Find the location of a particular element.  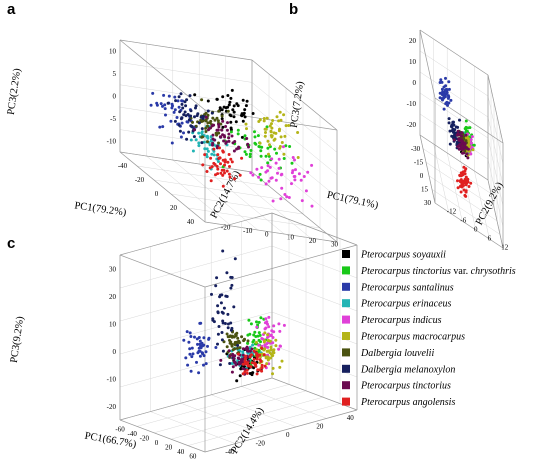

y-tick-label: 20 is located at coordinates (313, 241).